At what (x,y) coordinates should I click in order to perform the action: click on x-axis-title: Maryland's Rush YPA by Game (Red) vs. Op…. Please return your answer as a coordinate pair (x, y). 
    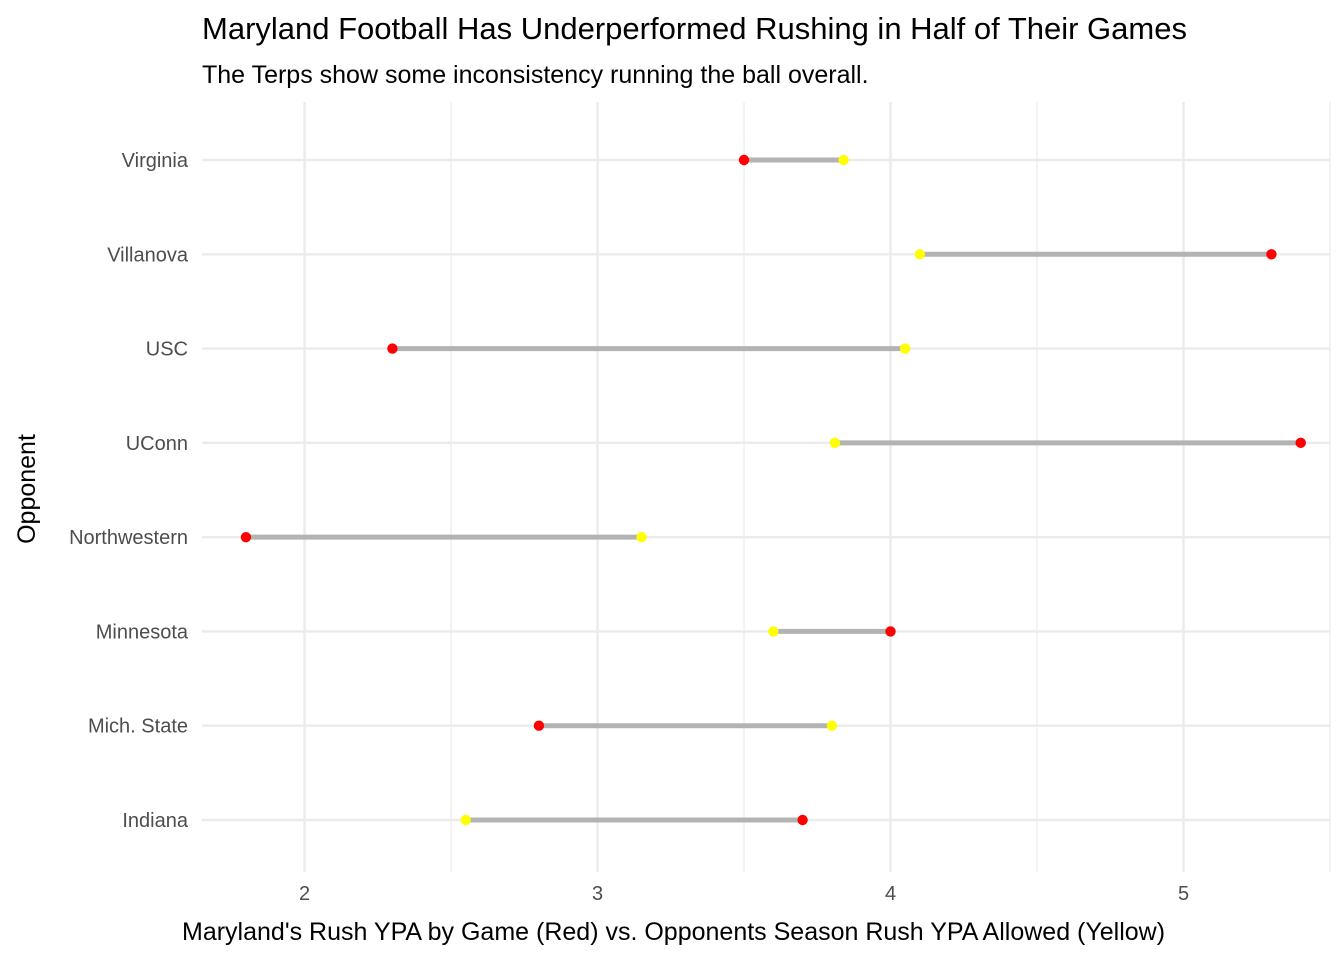
    Looking at the image, I should click on (673, 932).